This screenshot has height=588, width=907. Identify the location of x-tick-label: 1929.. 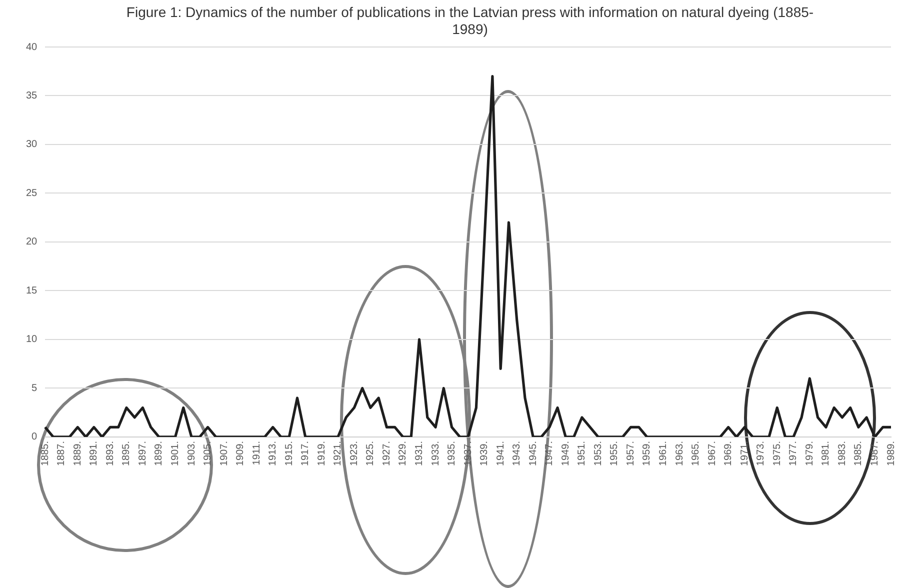
(403, 453).